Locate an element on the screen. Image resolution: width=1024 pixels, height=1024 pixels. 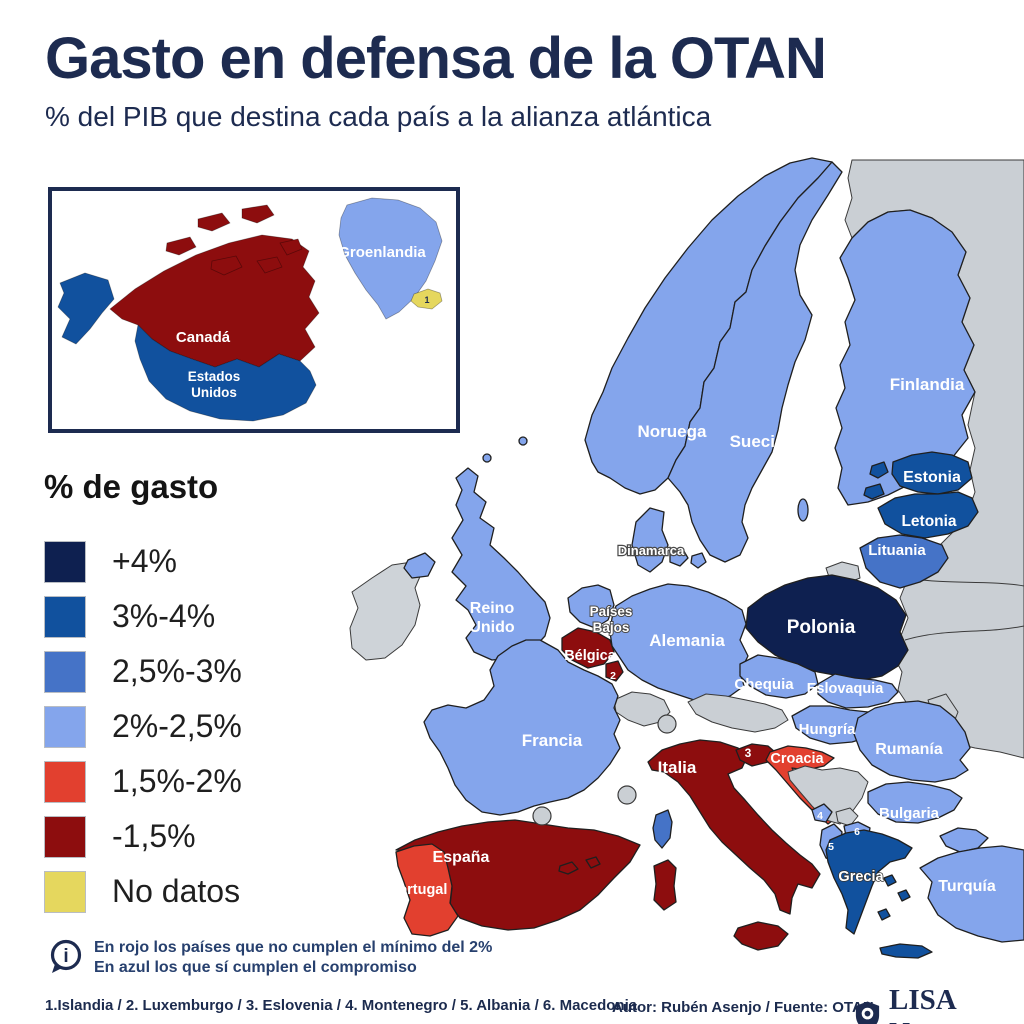
danish-islands is located at coordinates (688, 558).